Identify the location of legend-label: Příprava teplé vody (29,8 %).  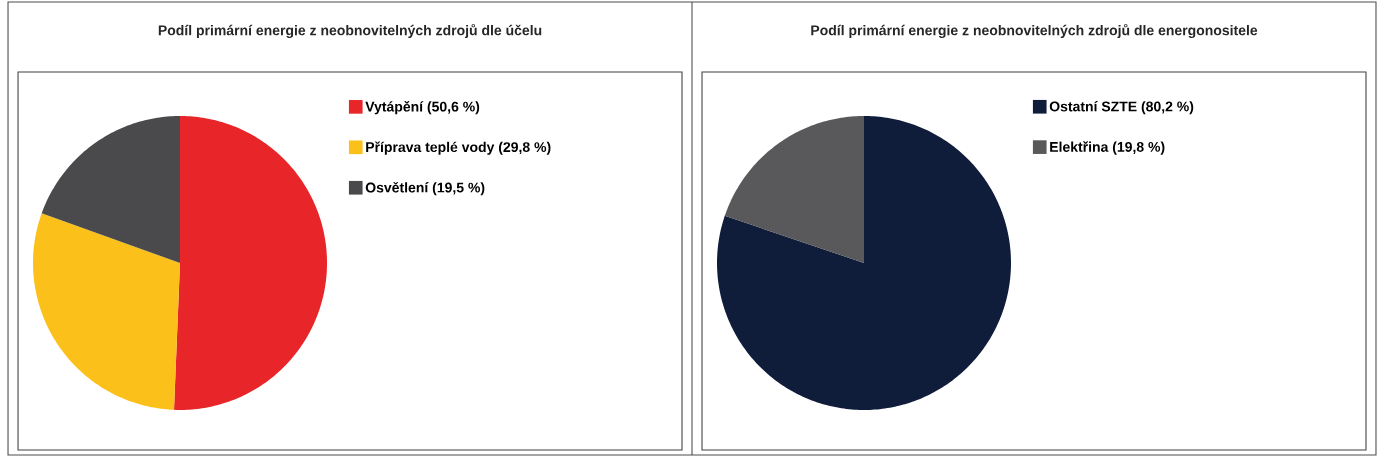
(458, 148).